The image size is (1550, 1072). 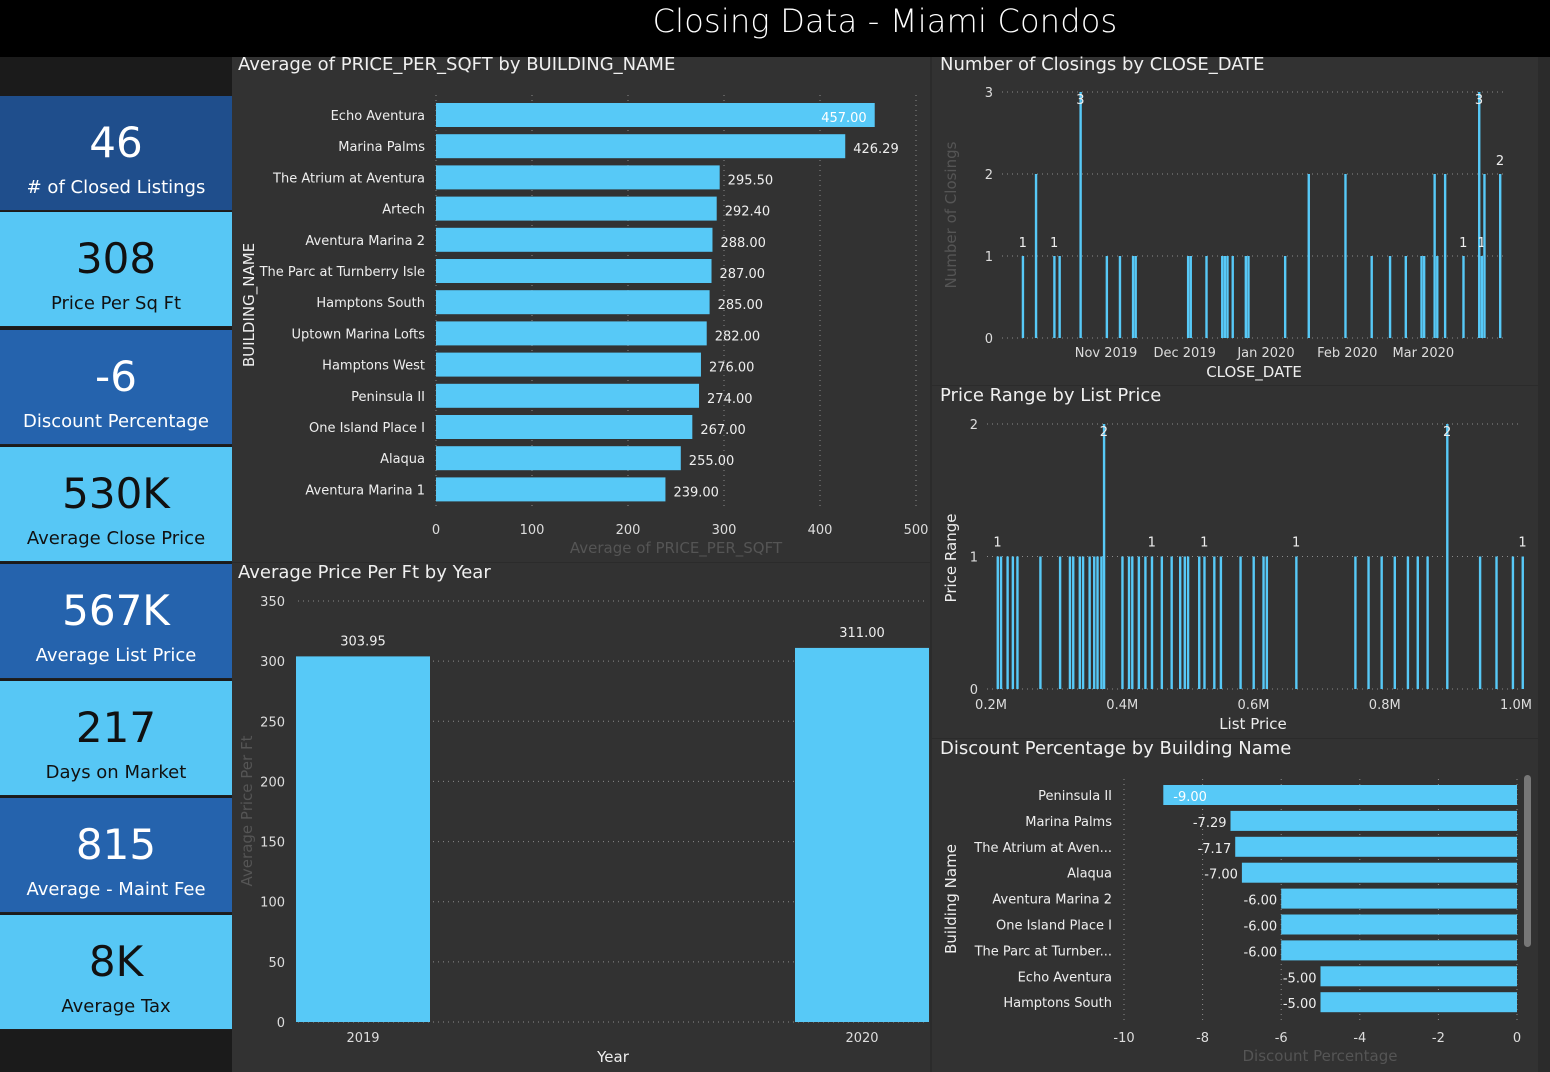 I want to click on x-tick-label: 200, so click(x=628, y=530).